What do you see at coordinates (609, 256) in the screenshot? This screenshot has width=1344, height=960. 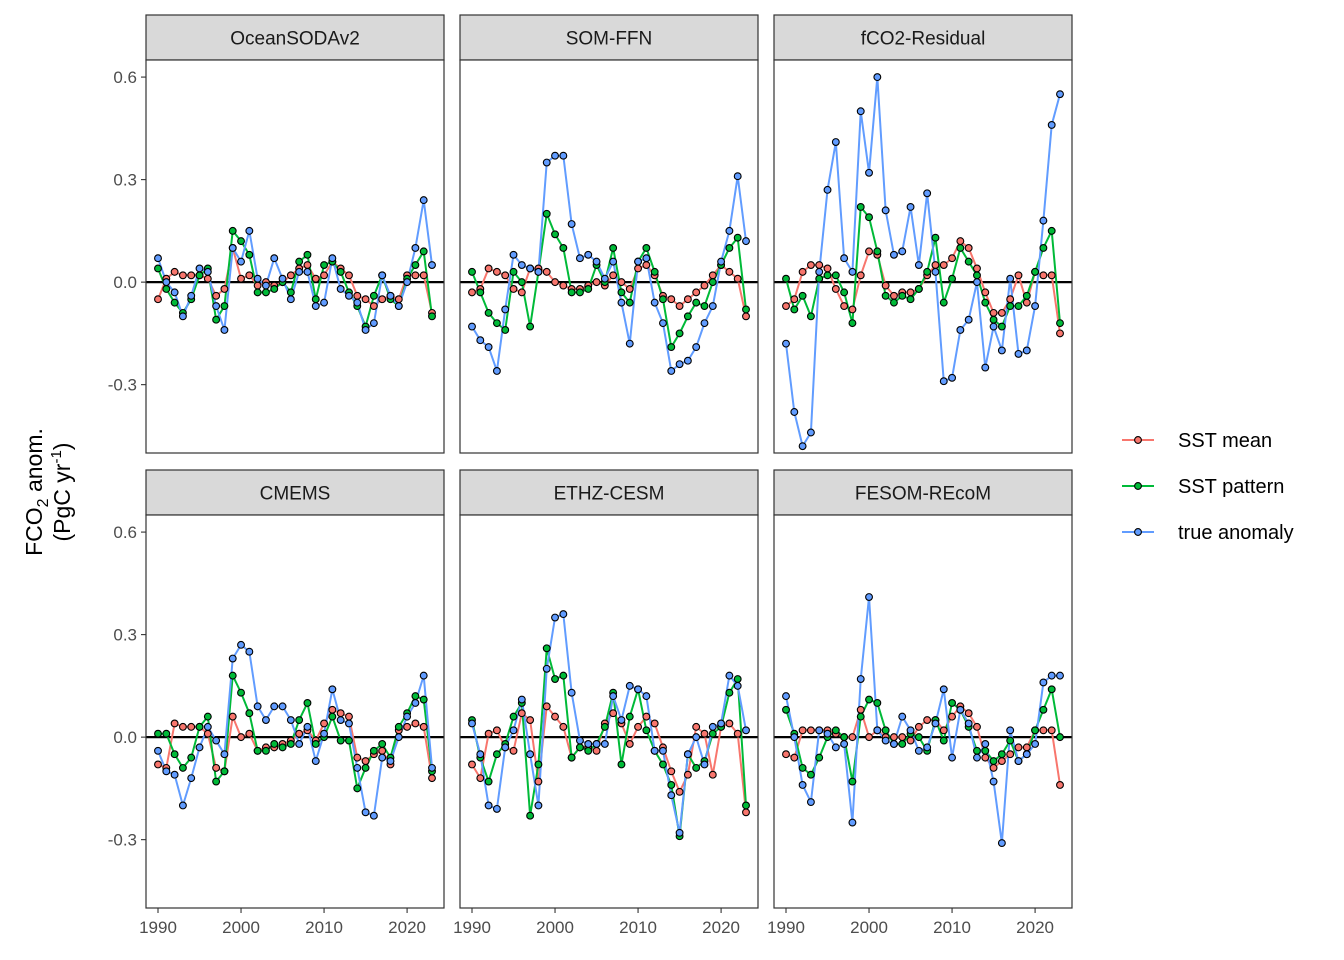 I see `plot-area` at bounding box center [609, 256].